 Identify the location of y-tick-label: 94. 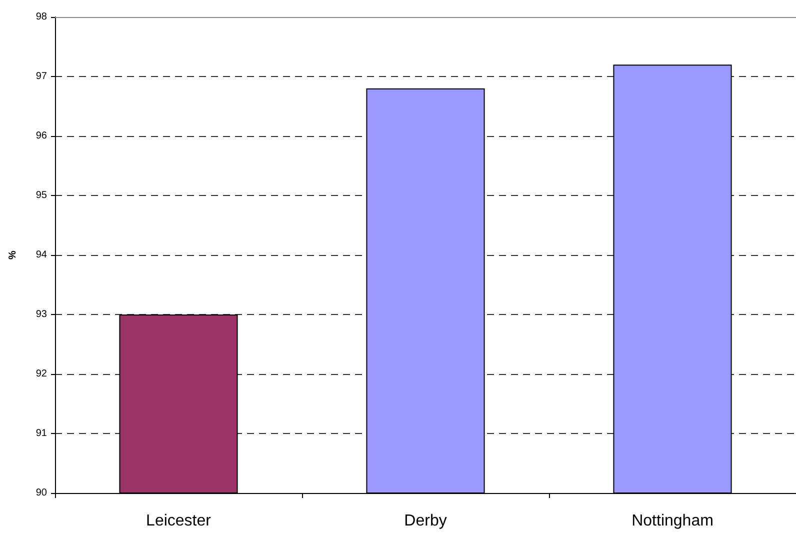
(42, 255).